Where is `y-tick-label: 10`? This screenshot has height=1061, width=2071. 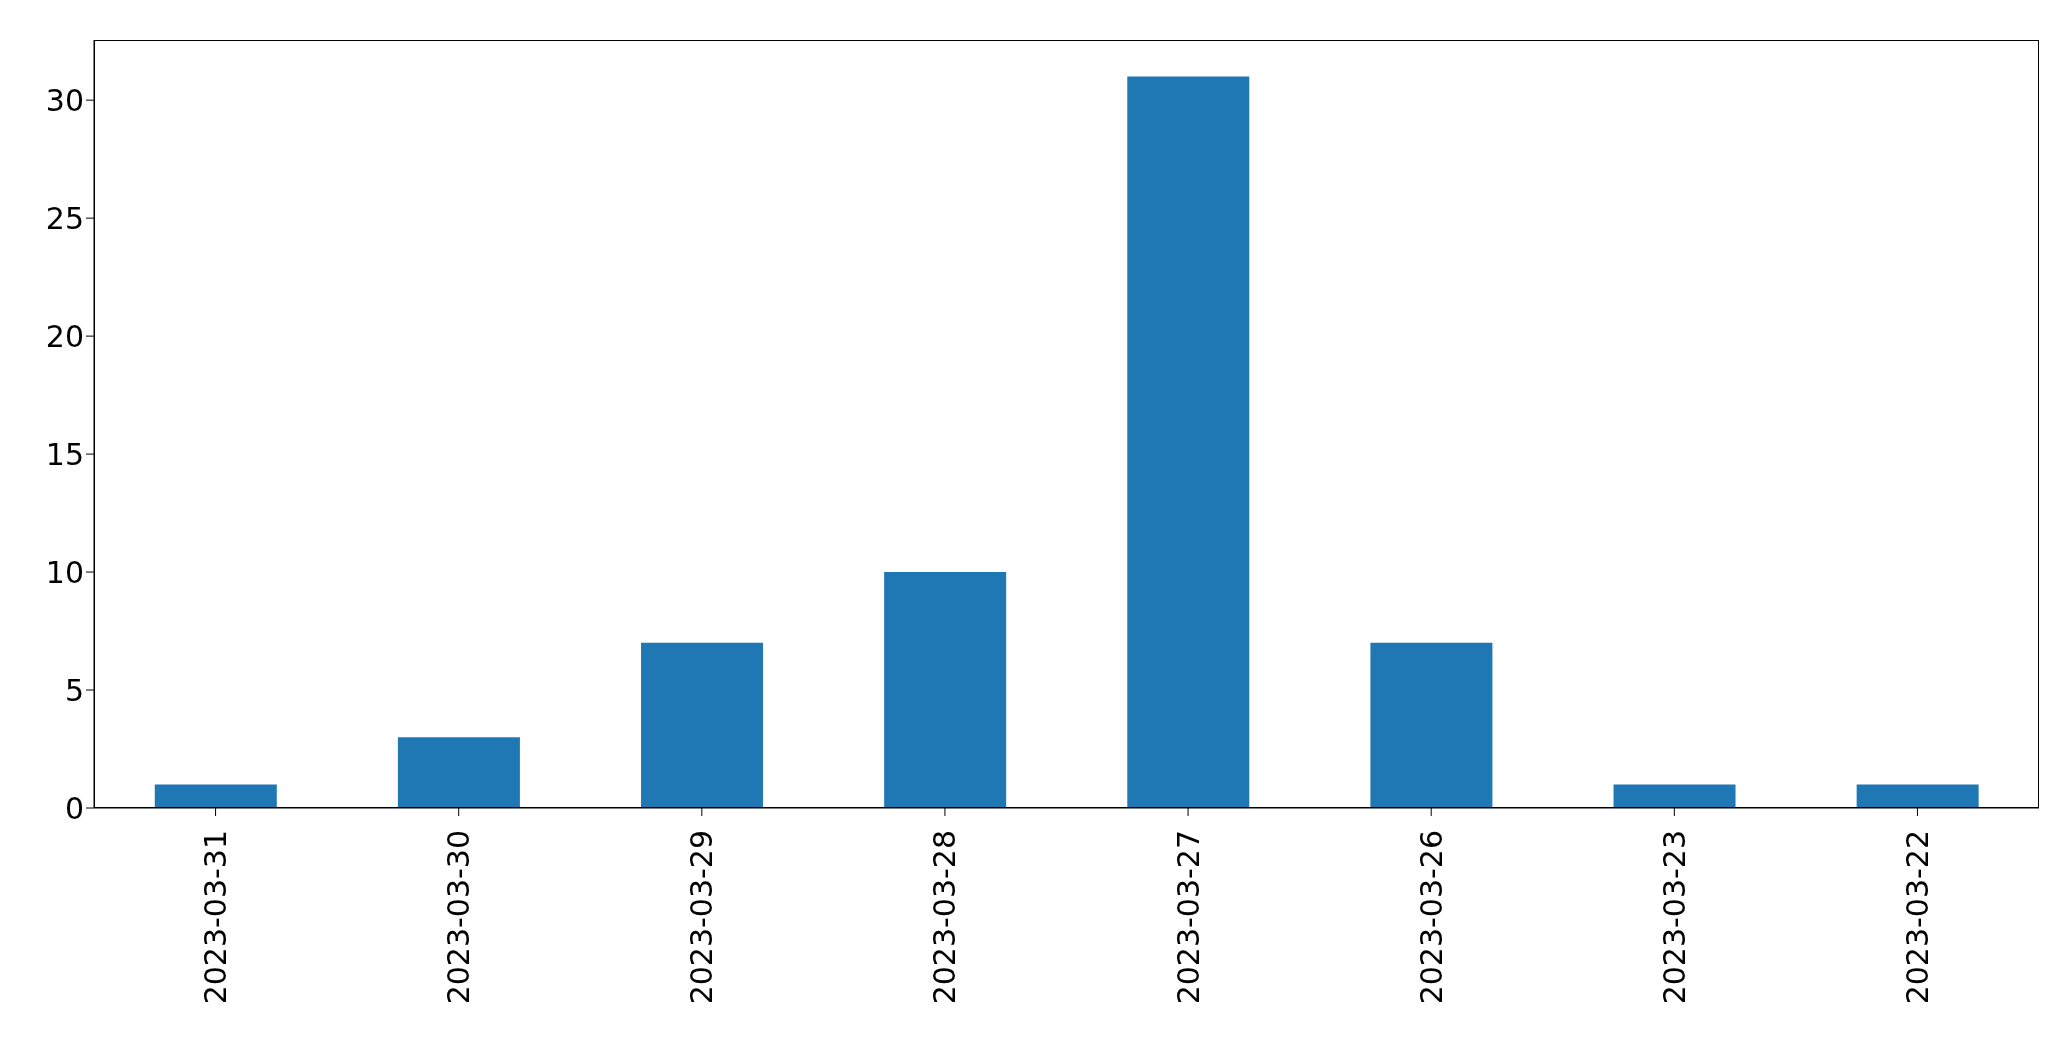 y-tick-label: 10 is located at coordinates (64, 572).